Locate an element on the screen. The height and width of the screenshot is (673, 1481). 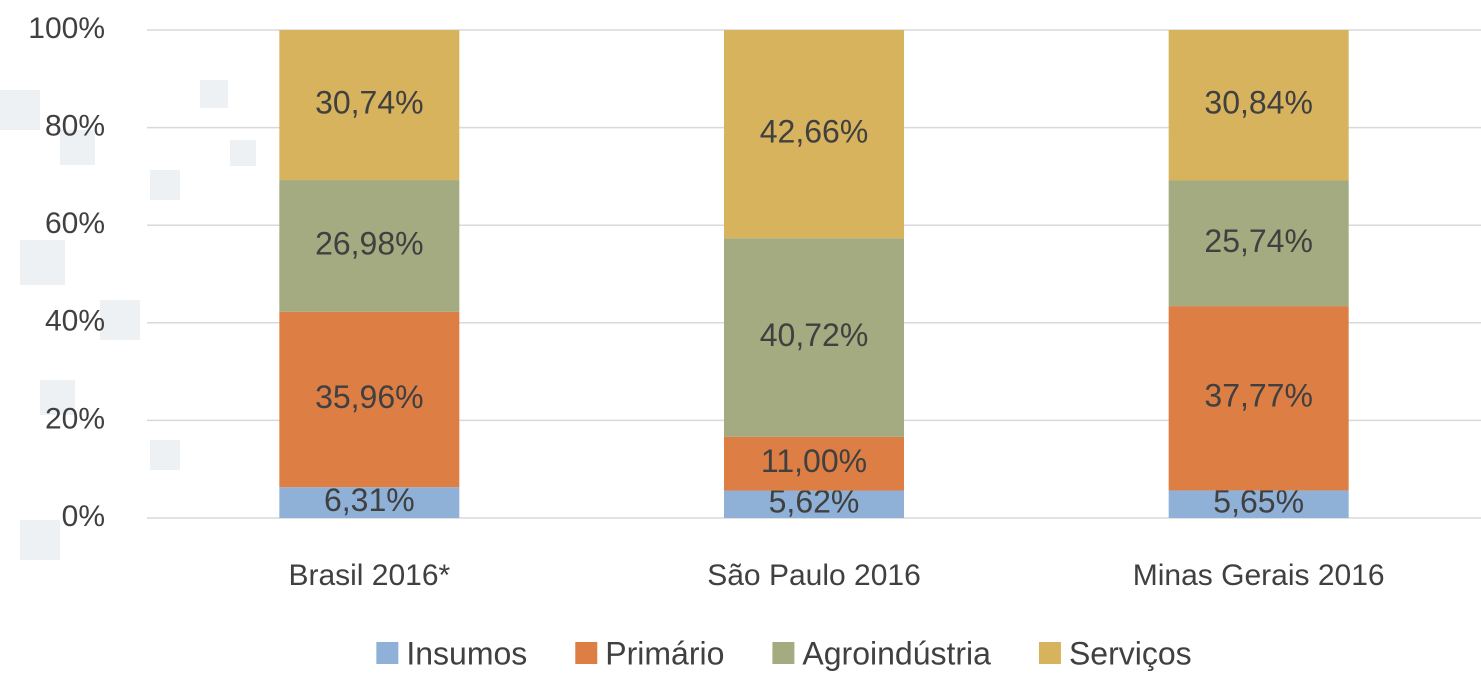
legend-label: Primário is located at coordinates (664, 653).